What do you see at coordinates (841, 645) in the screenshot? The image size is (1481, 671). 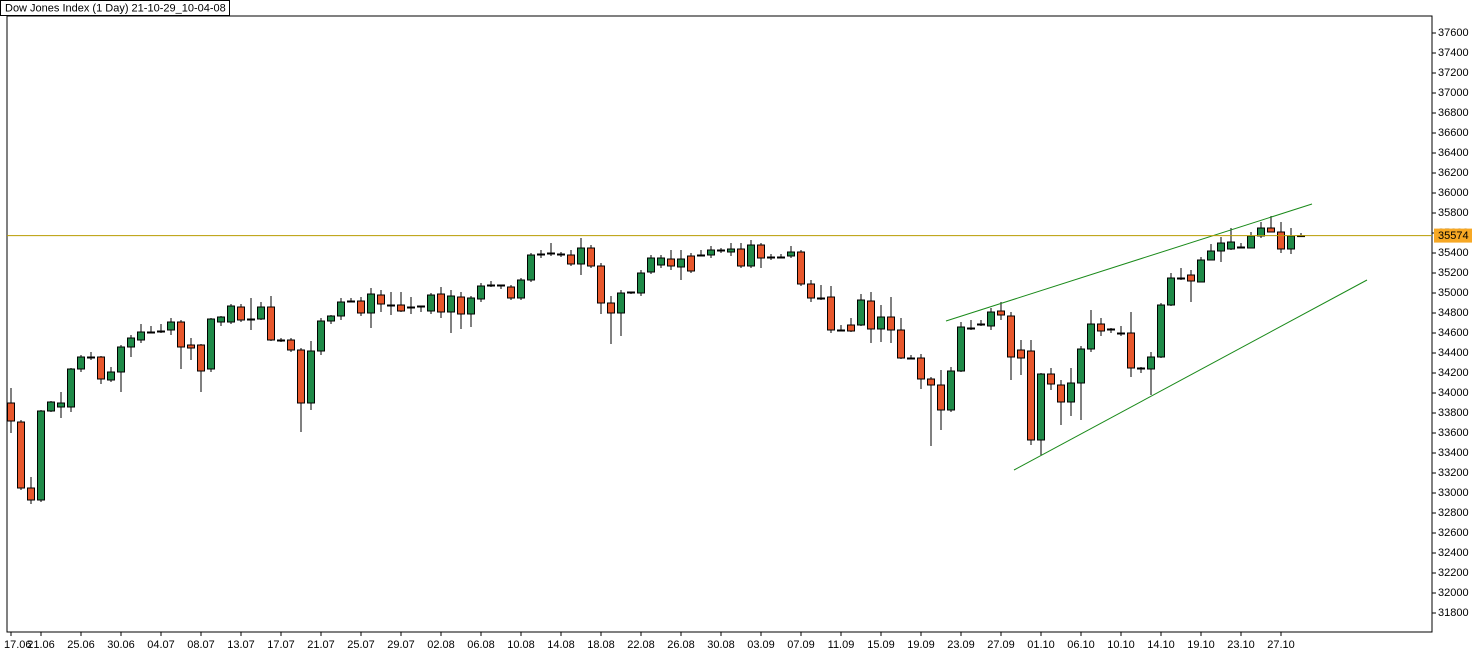 I see `x-tick-label: 11.09` at bounding box center [841, 645].